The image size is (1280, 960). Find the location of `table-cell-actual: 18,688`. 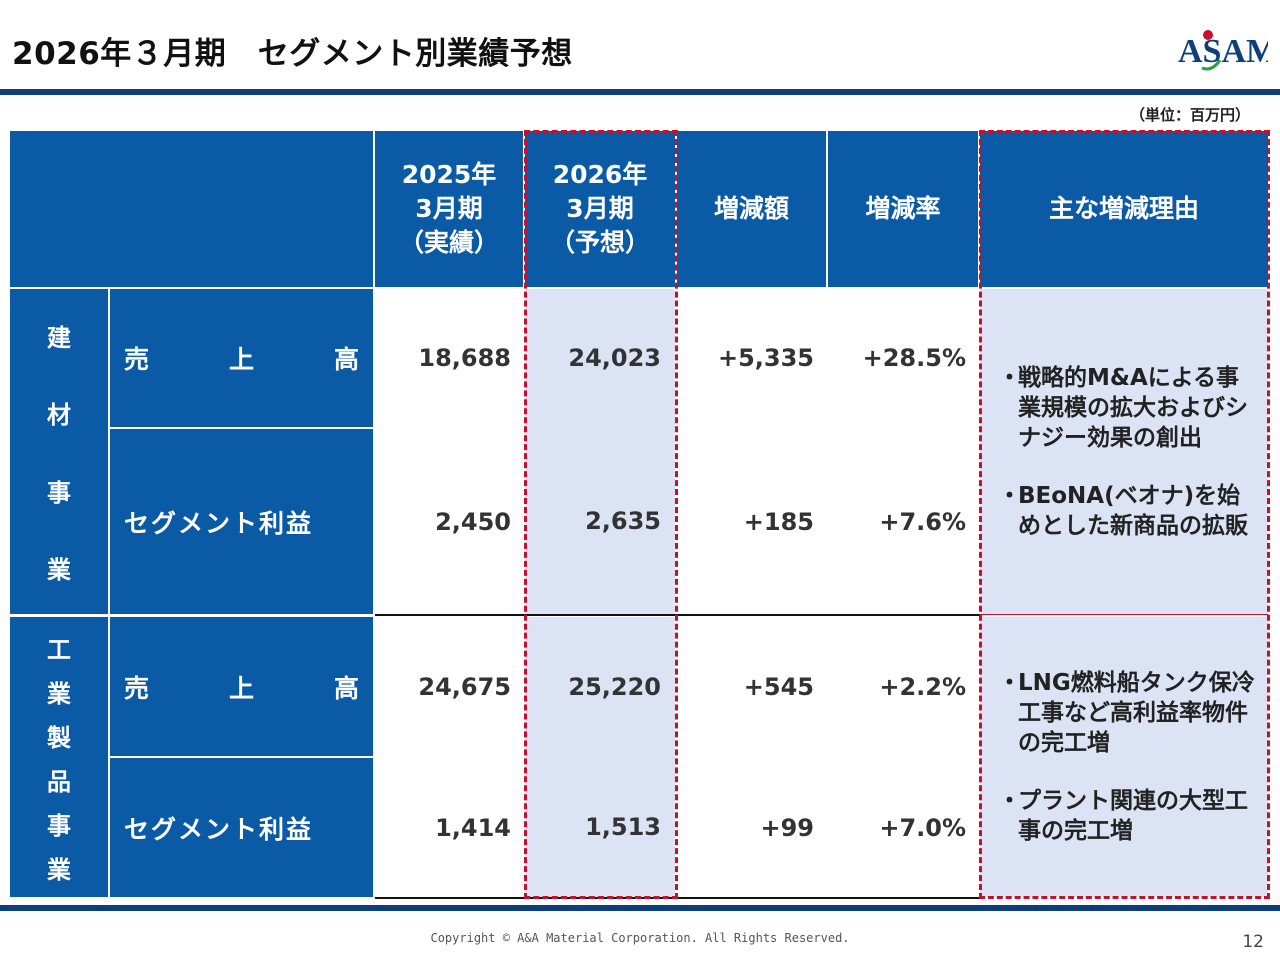

table-cell-actual: 18,688 is located at coordinates (464, 358).